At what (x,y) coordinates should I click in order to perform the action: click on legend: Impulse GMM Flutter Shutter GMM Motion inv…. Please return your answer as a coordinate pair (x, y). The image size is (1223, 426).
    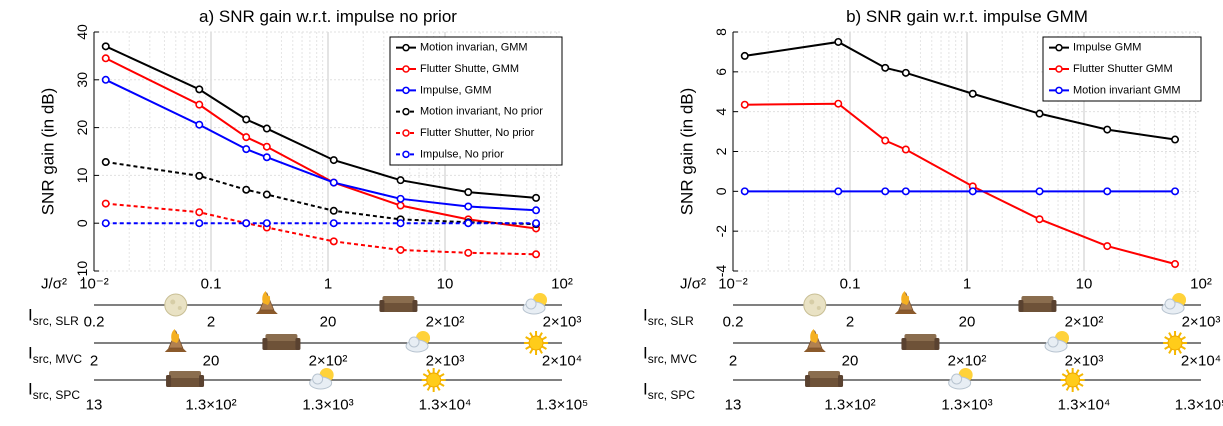
    Looking at the image, I should click on (1122, 69).